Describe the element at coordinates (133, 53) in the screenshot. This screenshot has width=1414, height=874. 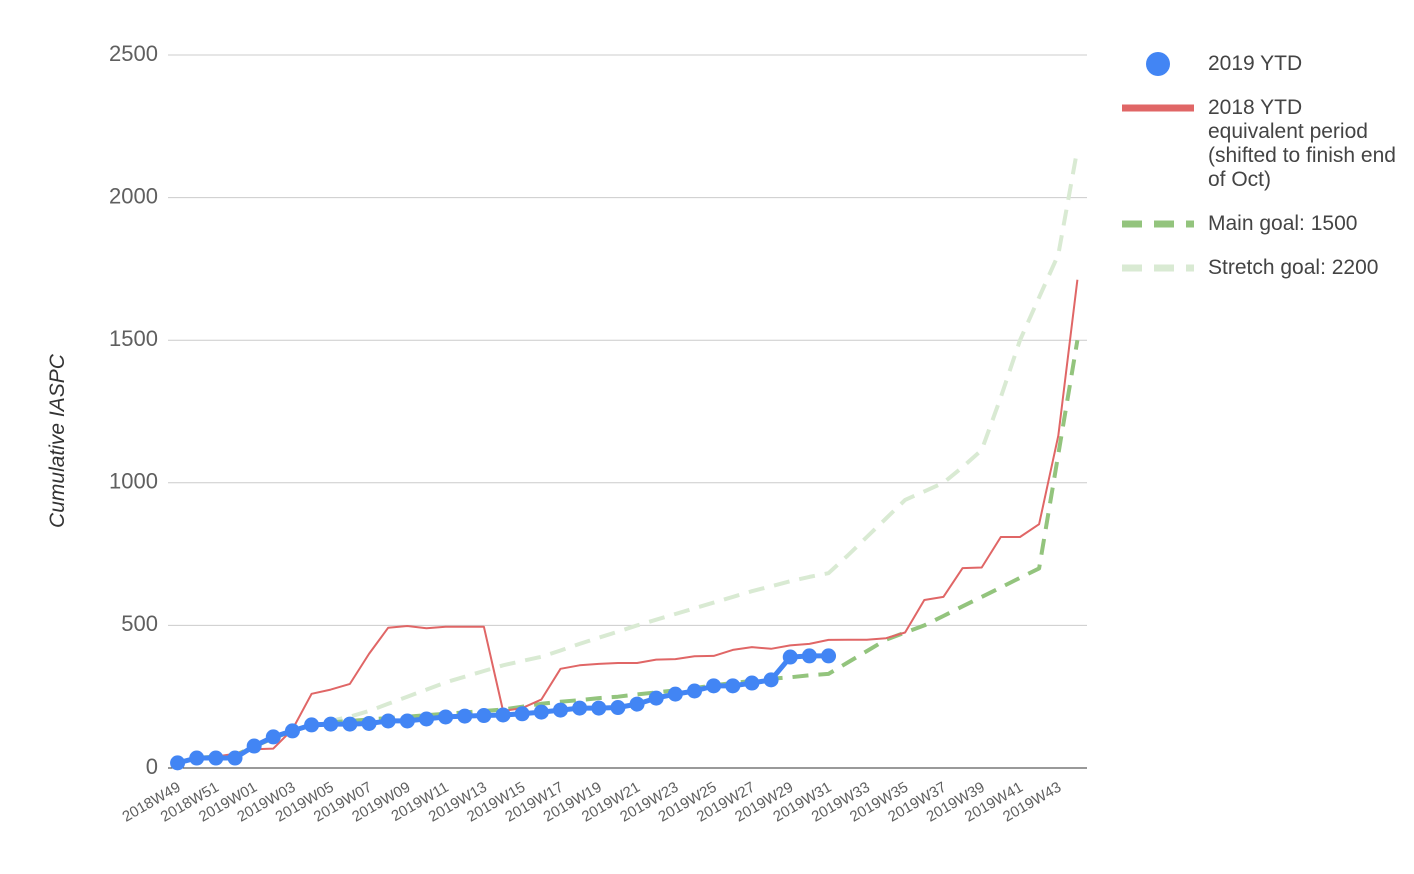
I see `y-tick-label: 2500` at that location.